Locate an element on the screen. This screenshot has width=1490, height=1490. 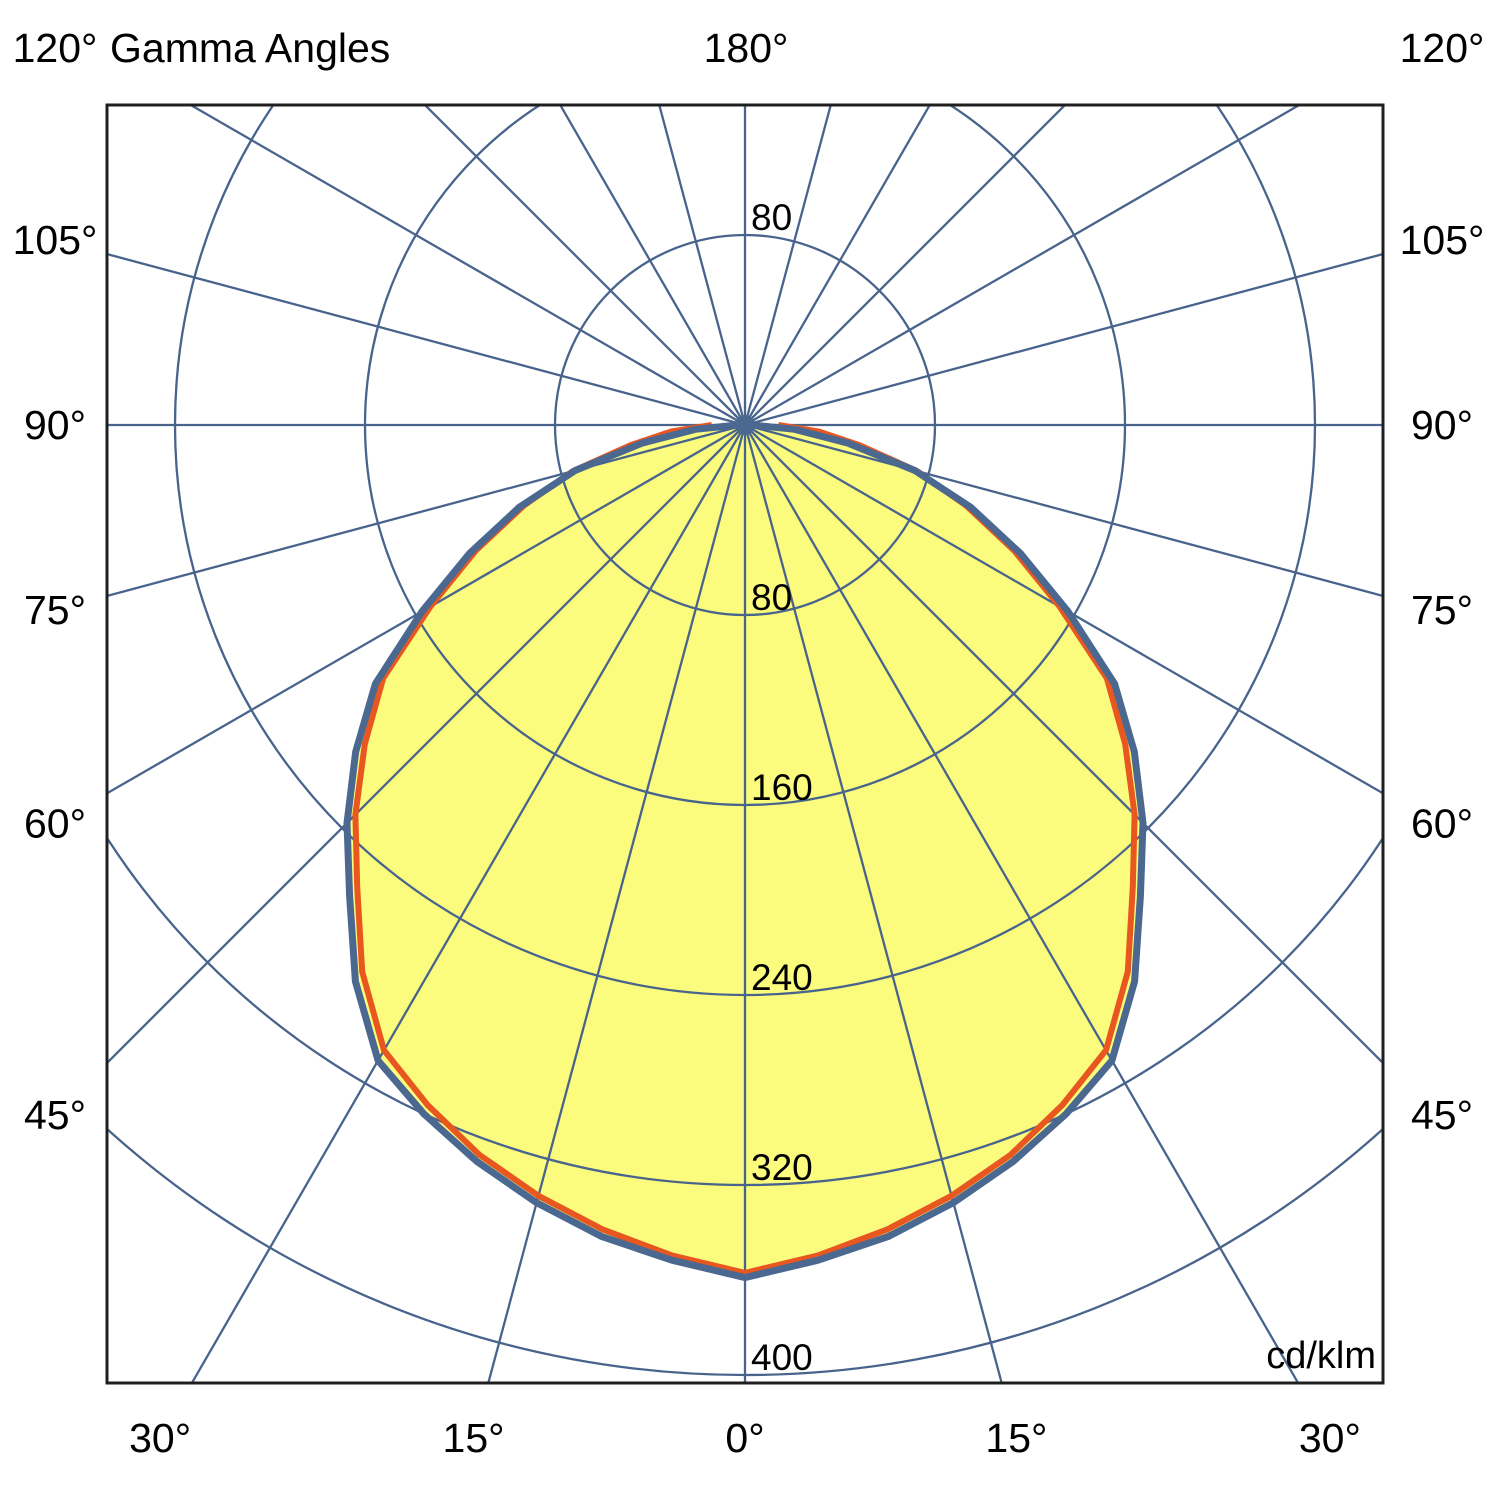
angle-label-right-60: 60° is located at coordinates (1442, 823).